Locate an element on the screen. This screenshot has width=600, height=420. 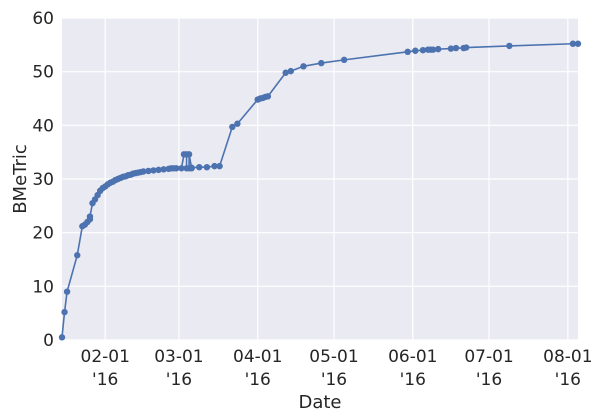
y-tick-label: 40 is located at coordinates (43, 126).